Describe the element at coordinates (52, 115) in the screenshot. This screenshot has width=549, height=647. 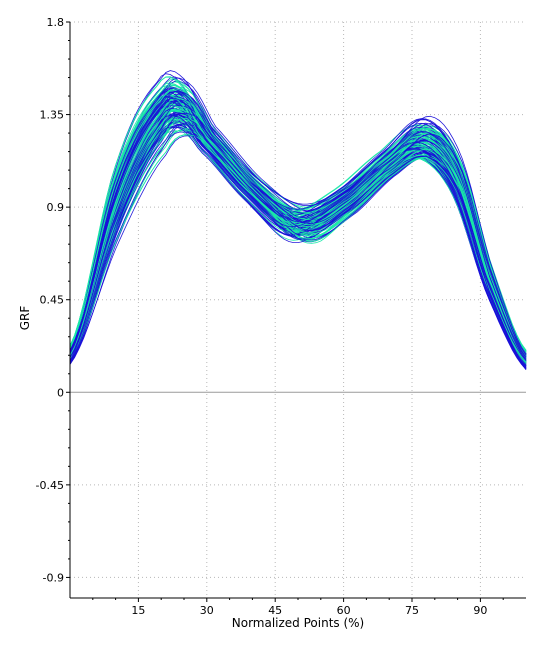
I see `y-tick-label: 1.35` at that location.